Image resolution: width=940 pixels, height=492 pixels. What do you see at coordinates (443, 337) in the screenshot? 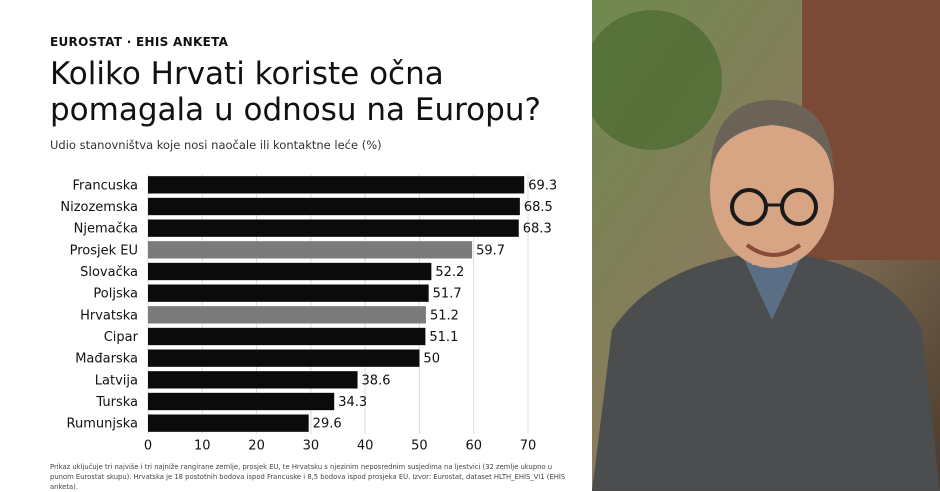
I see `value-label: 51.1` at bounding box center [443, 337].